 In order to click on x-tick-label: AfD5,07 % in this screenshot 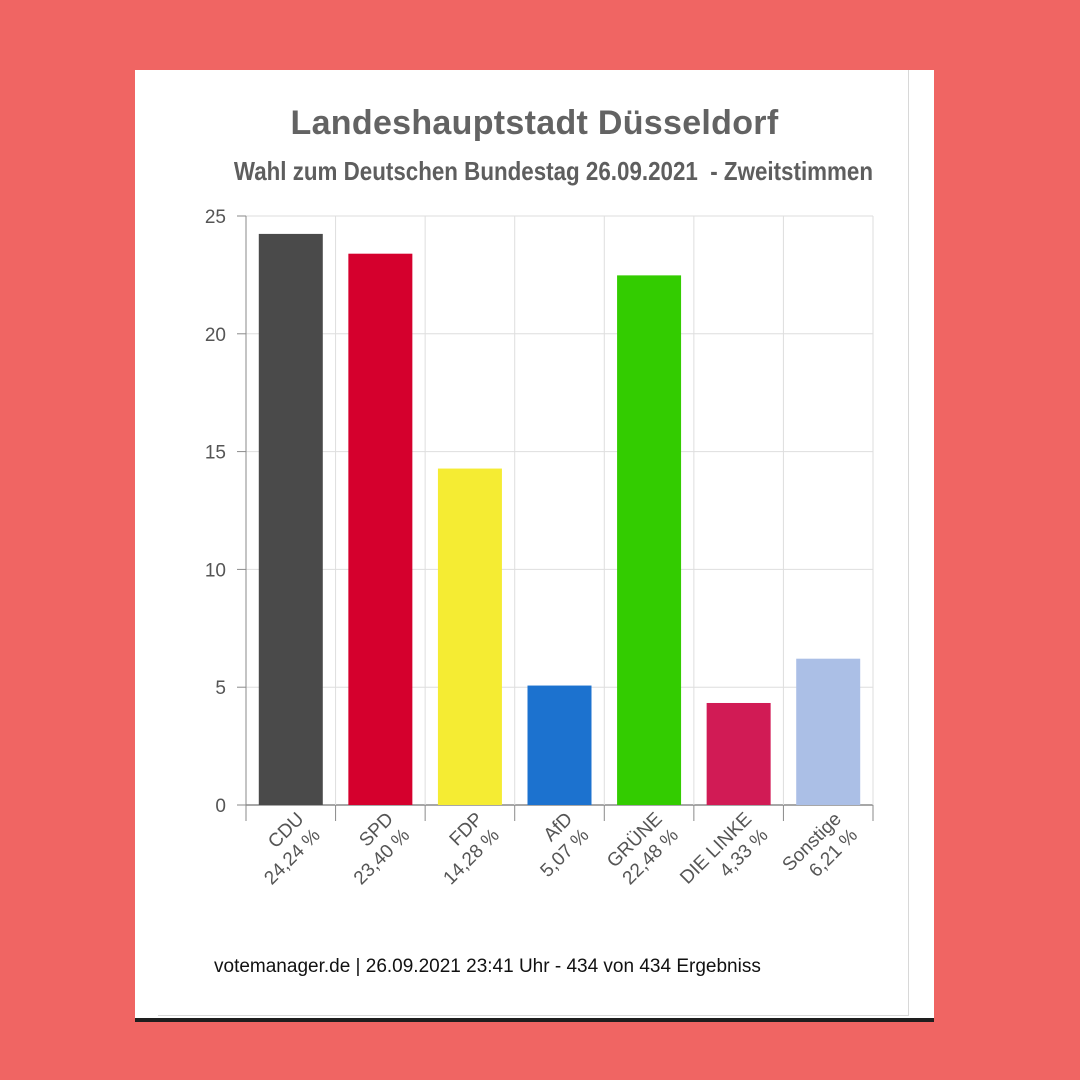, I will do `click(556, 845)`.